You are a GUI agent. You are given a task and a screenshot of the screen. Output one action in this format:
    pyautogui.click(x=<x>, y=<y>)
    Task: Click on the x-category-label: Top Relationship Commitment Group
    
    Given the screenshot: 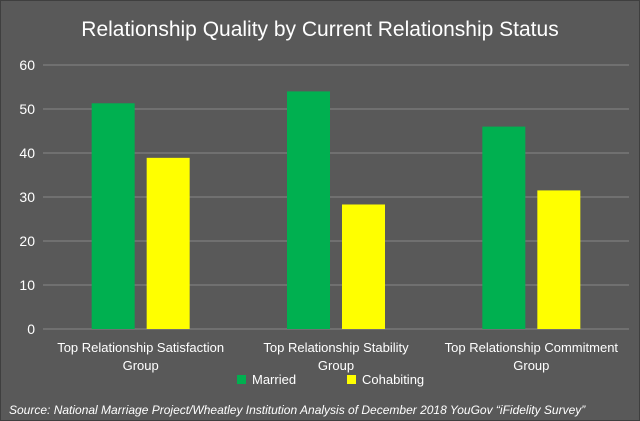 What is the action you would take?
    pyautogui.click(x=532, y=356)
    